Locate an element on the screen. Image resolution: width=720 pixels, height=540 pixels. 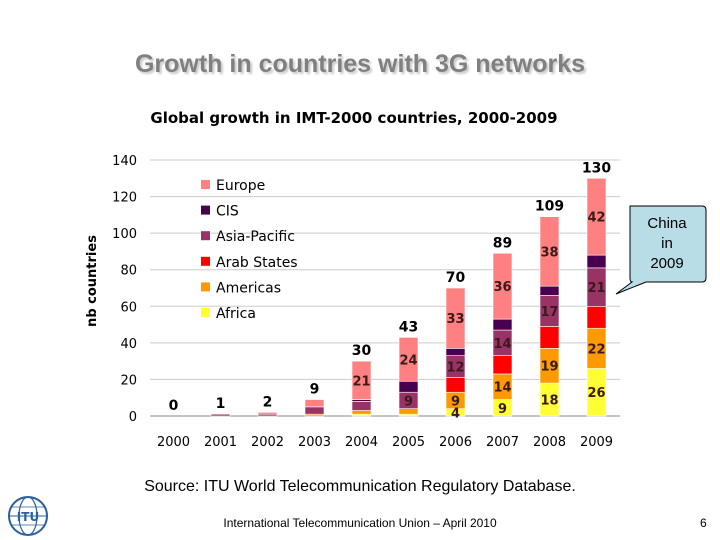
total-label: 89 is located at coordinates (502, 243).